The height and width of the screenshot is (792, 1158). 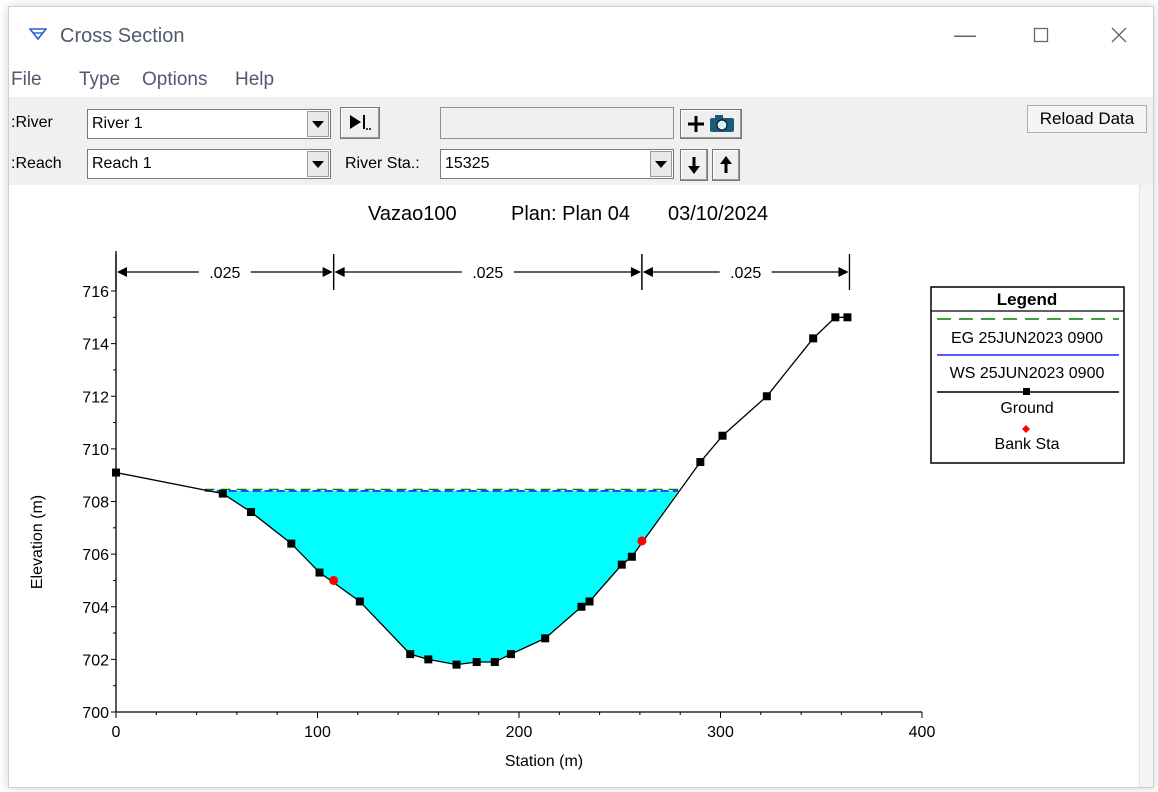 I want to click on legend-ground-marker, so click(x=1026, y=391).